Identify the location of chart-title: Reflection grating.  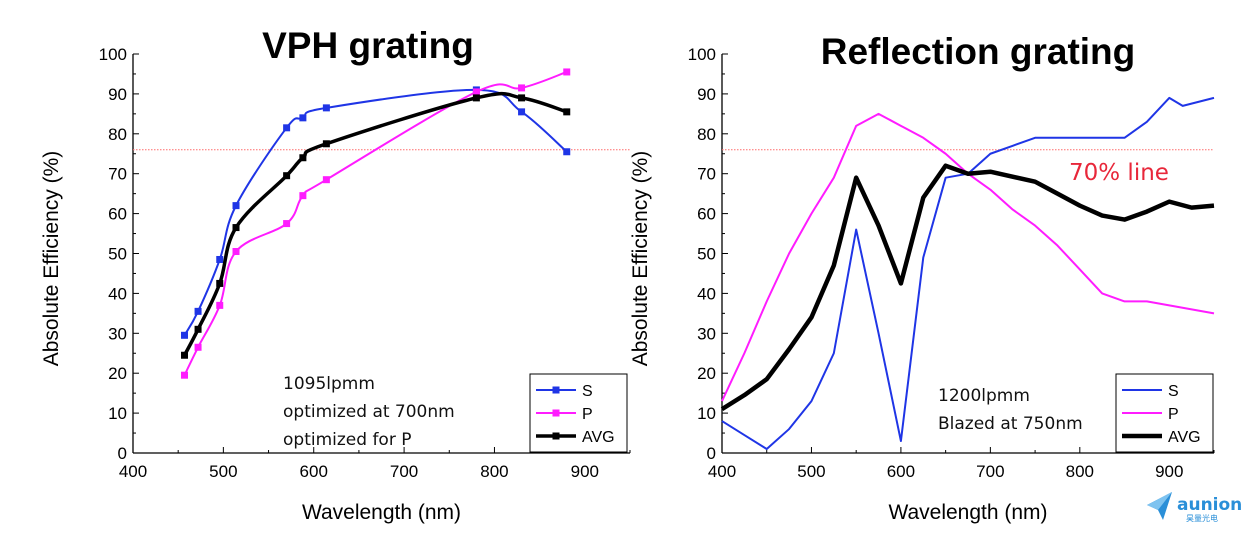
(978, 51).